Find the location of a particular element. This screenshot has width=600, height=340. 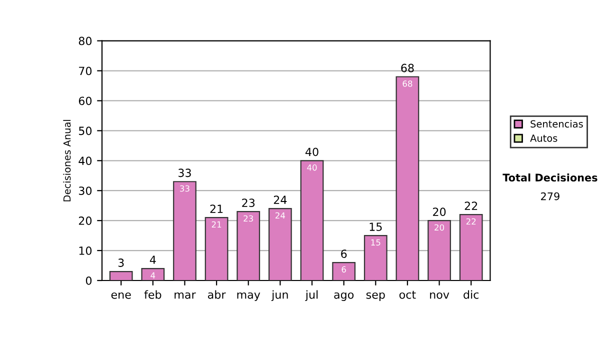

x-tick-label: jul is located at coordinates (311, 295).